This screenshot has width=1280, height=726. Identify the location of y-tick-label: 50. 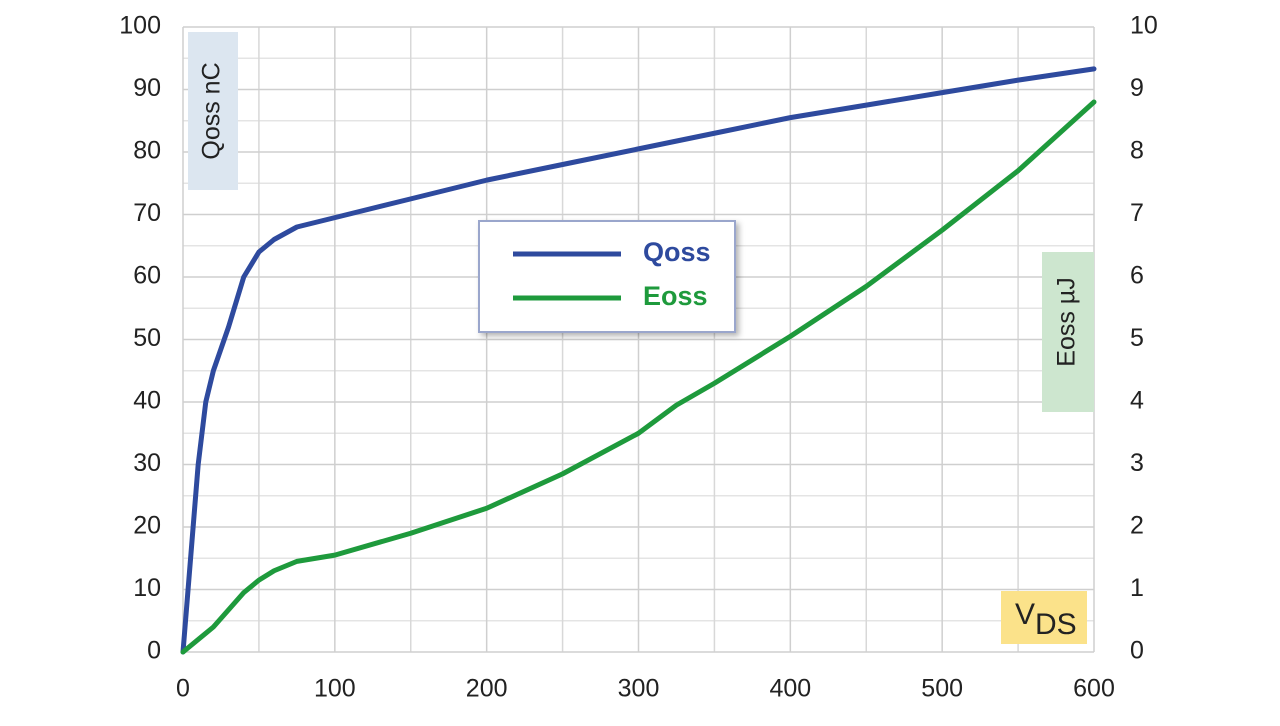
(147, 338).